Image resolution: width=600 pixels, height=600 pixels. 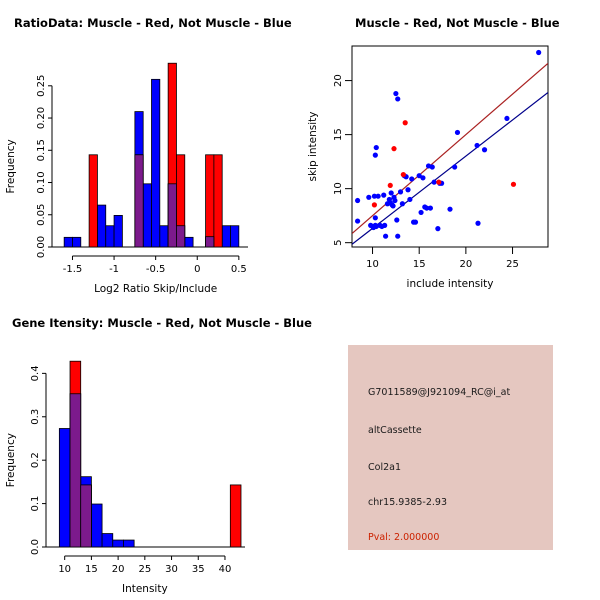 What do you see at coordinates (145, 589) in the screenshot?
I see `x-axis-title: Intensity` at bounding box center [145, 589].